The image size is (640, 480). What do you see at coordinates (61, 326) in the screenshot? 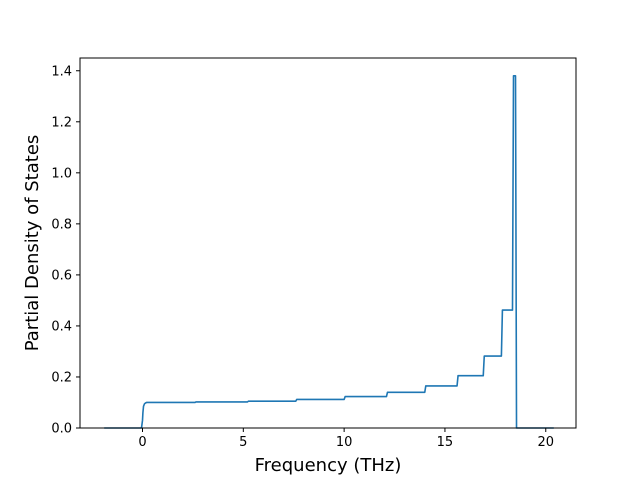
I see `y-tick-label: 0.4` at bounding box center [61, 326].